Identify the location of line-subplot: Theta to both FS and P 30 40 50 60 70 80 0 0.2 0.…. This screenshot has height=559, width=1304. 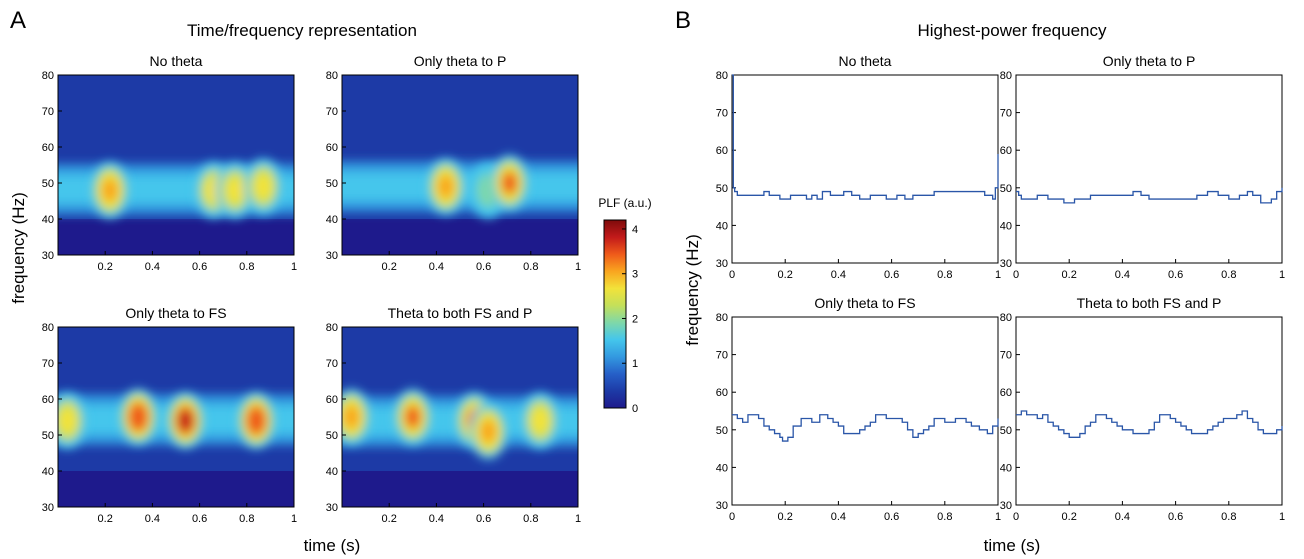
(1142, 409).